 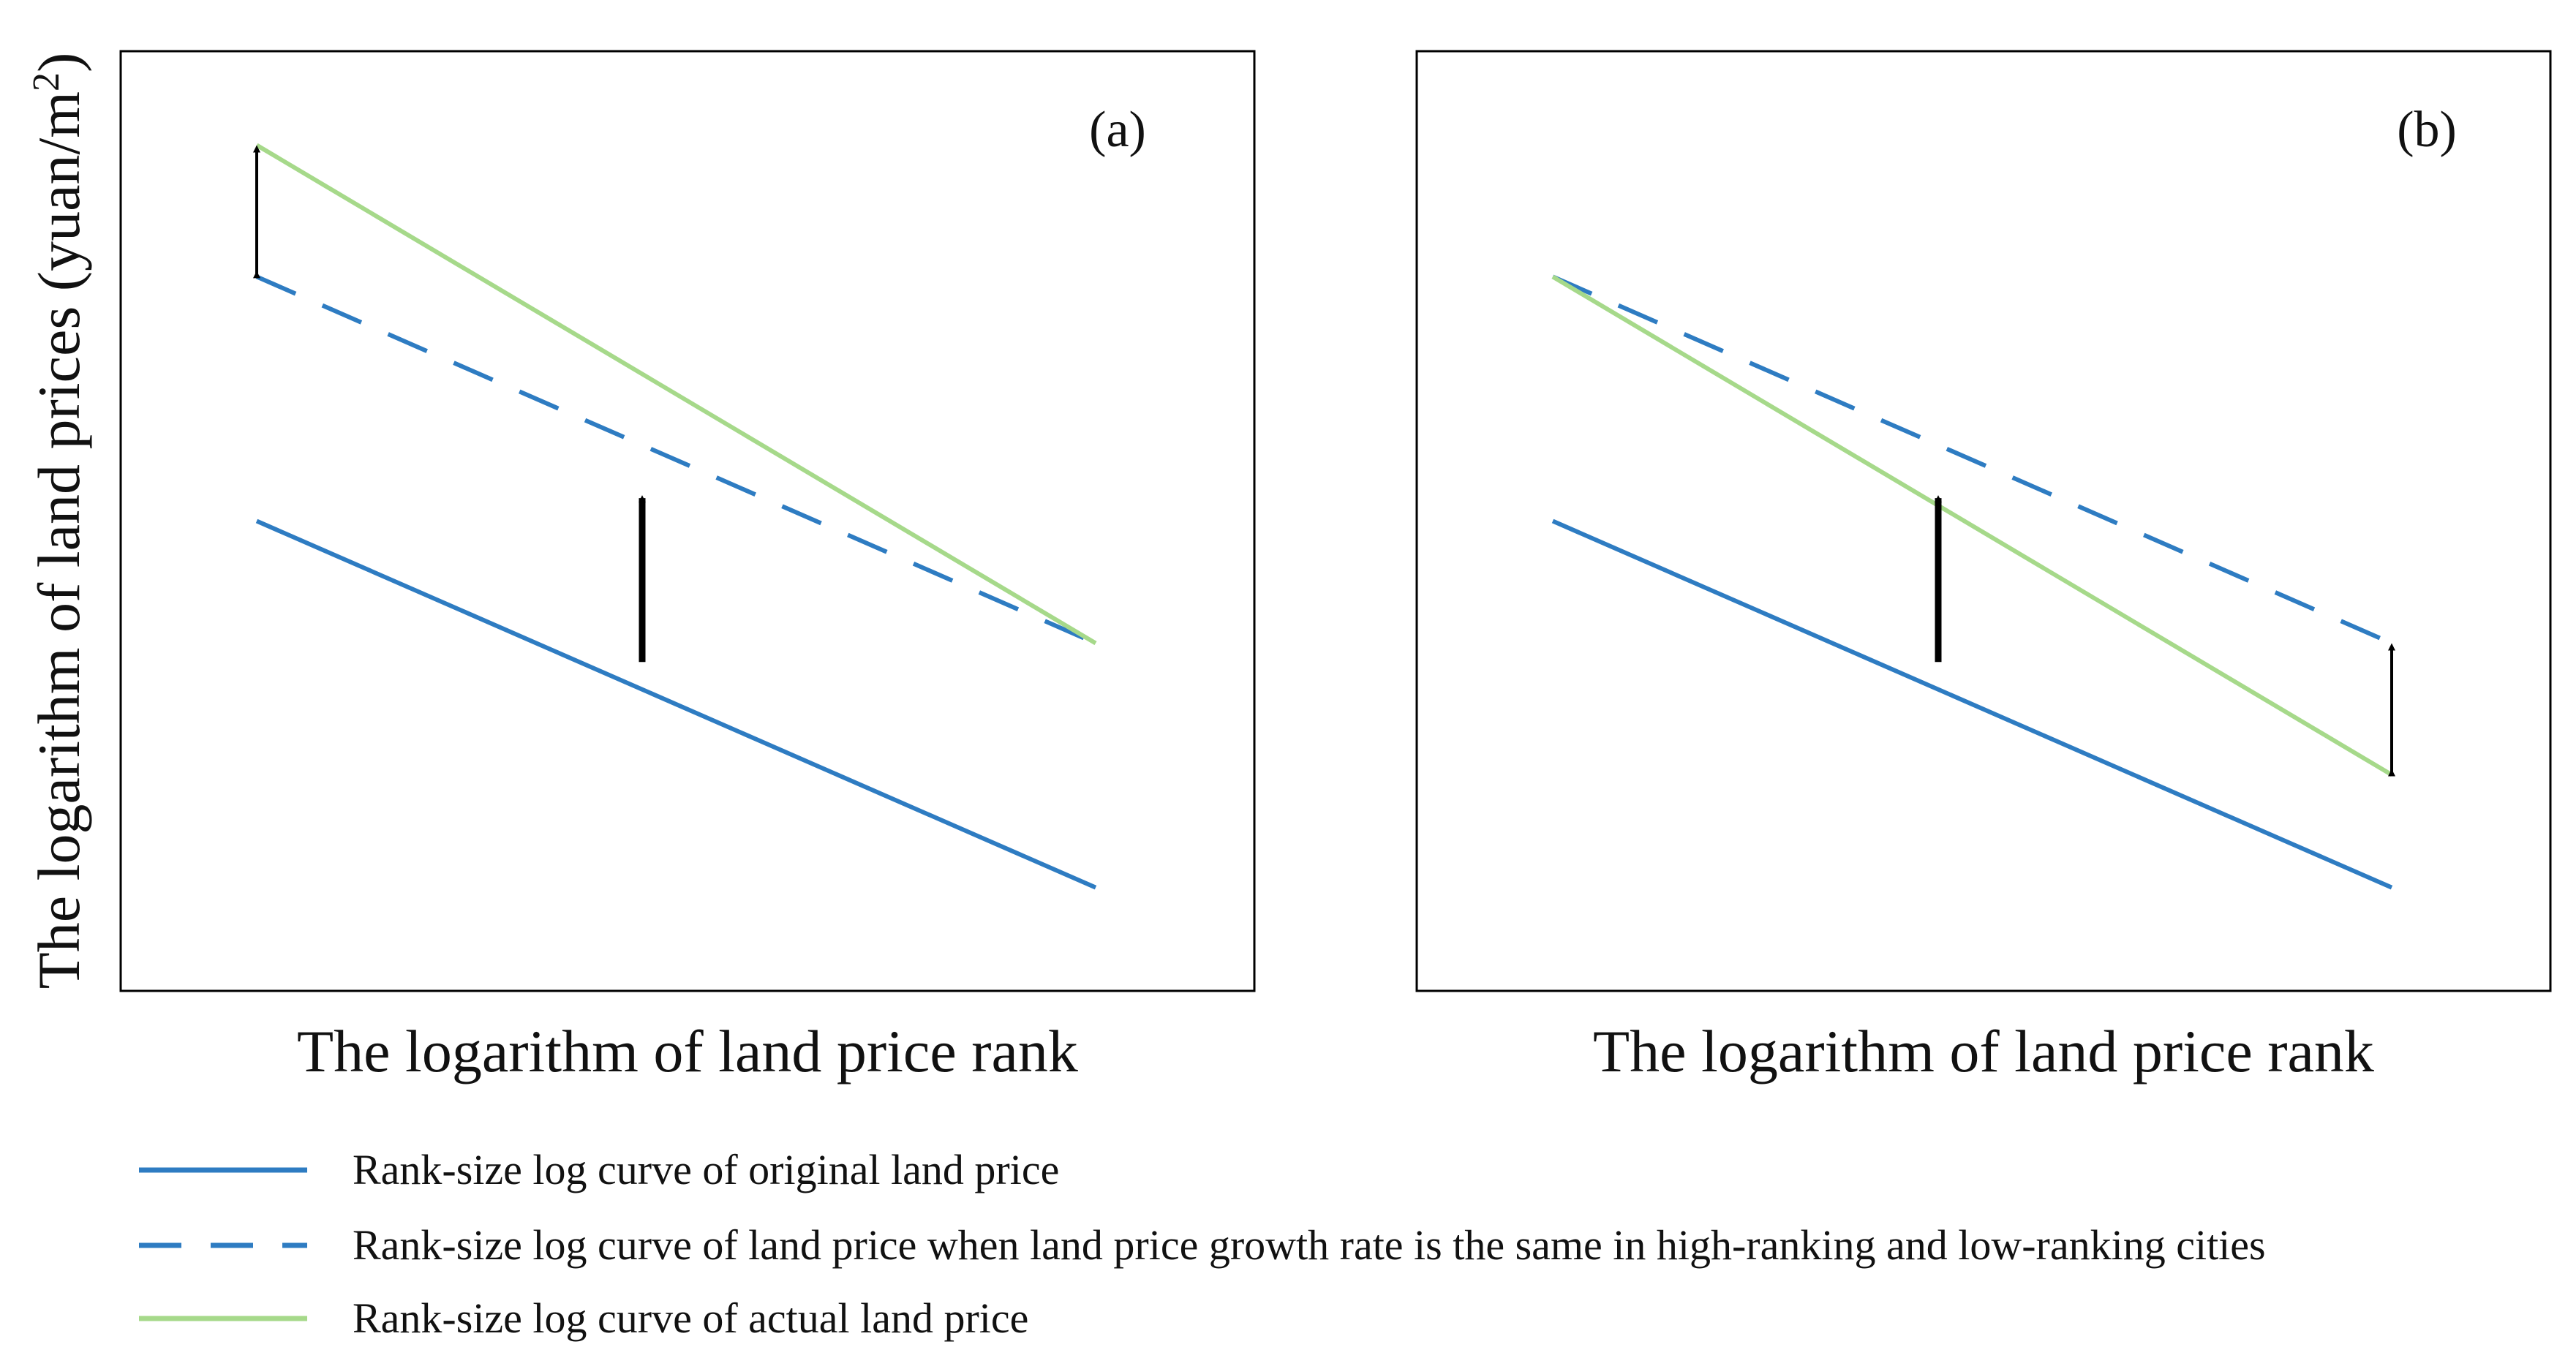 What do you see at coordinates (1117, 130) in the screenshot?
I see `panel-label-a: (a)` at bounding box center [1117, 130].